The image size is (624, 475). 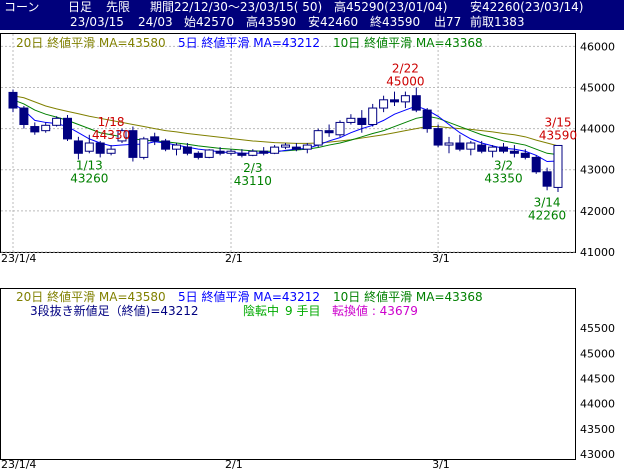 What do you see at coordinates (252, 168) in the screenshot?
I see `annotation-date: 2/3` at bounding box center [252, 168].